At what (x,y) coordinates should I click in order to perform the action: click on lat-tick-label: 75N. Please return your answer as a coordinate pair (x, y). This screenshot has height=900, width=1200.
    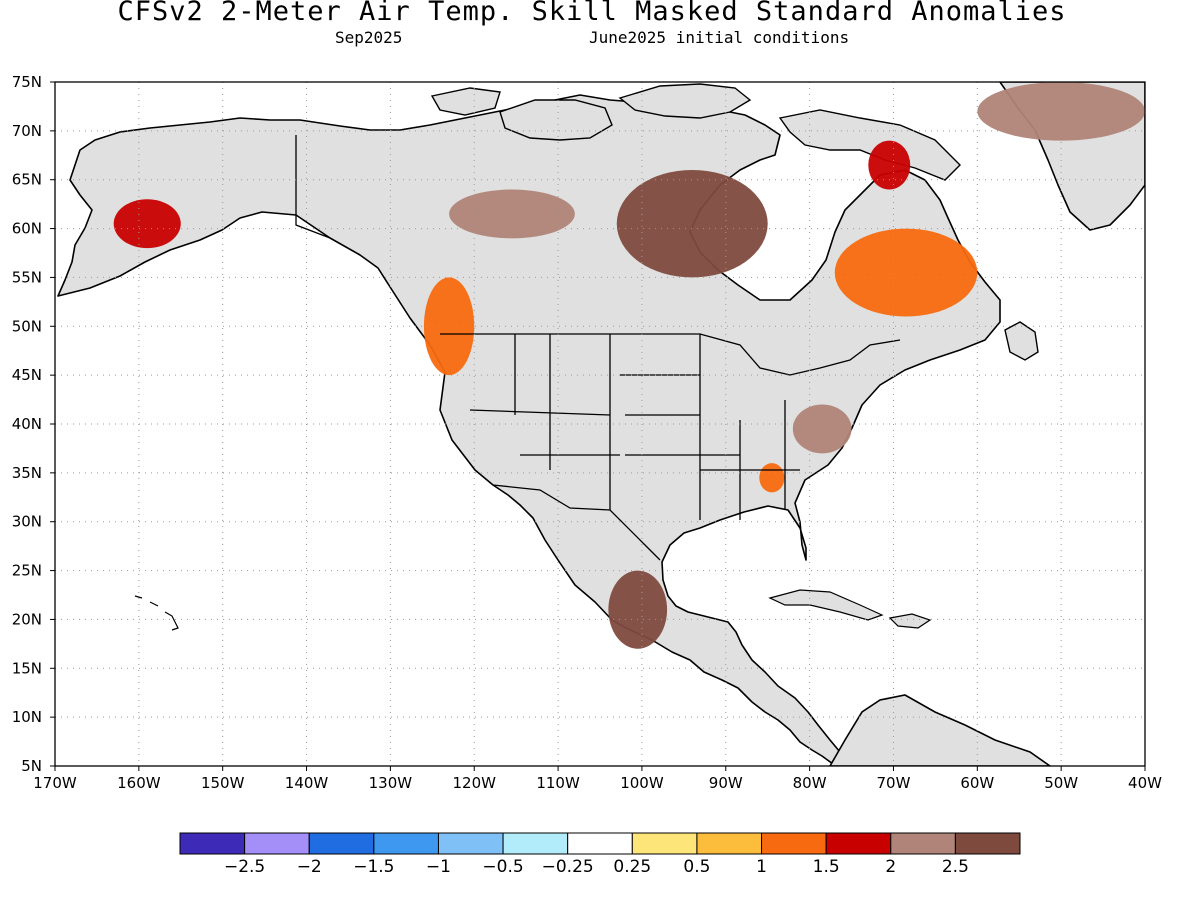
    Looking at the image, I should click on (27, 82).